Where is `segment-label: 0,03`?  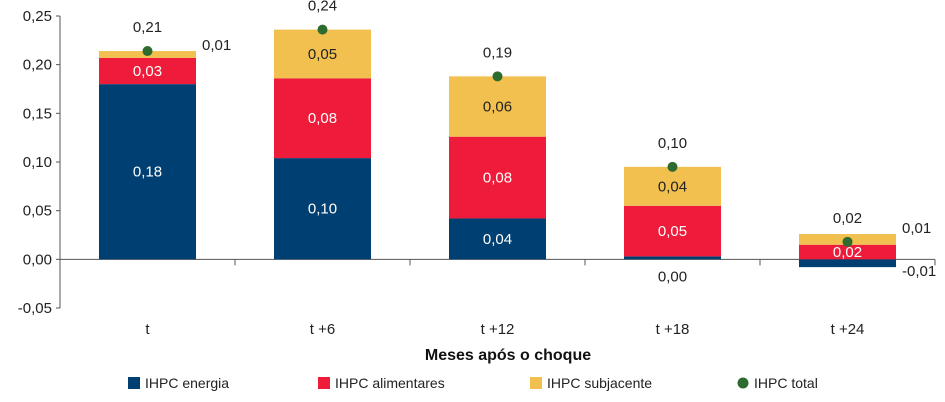
segment-label: 0,03 is located at coordinates (147, 71).